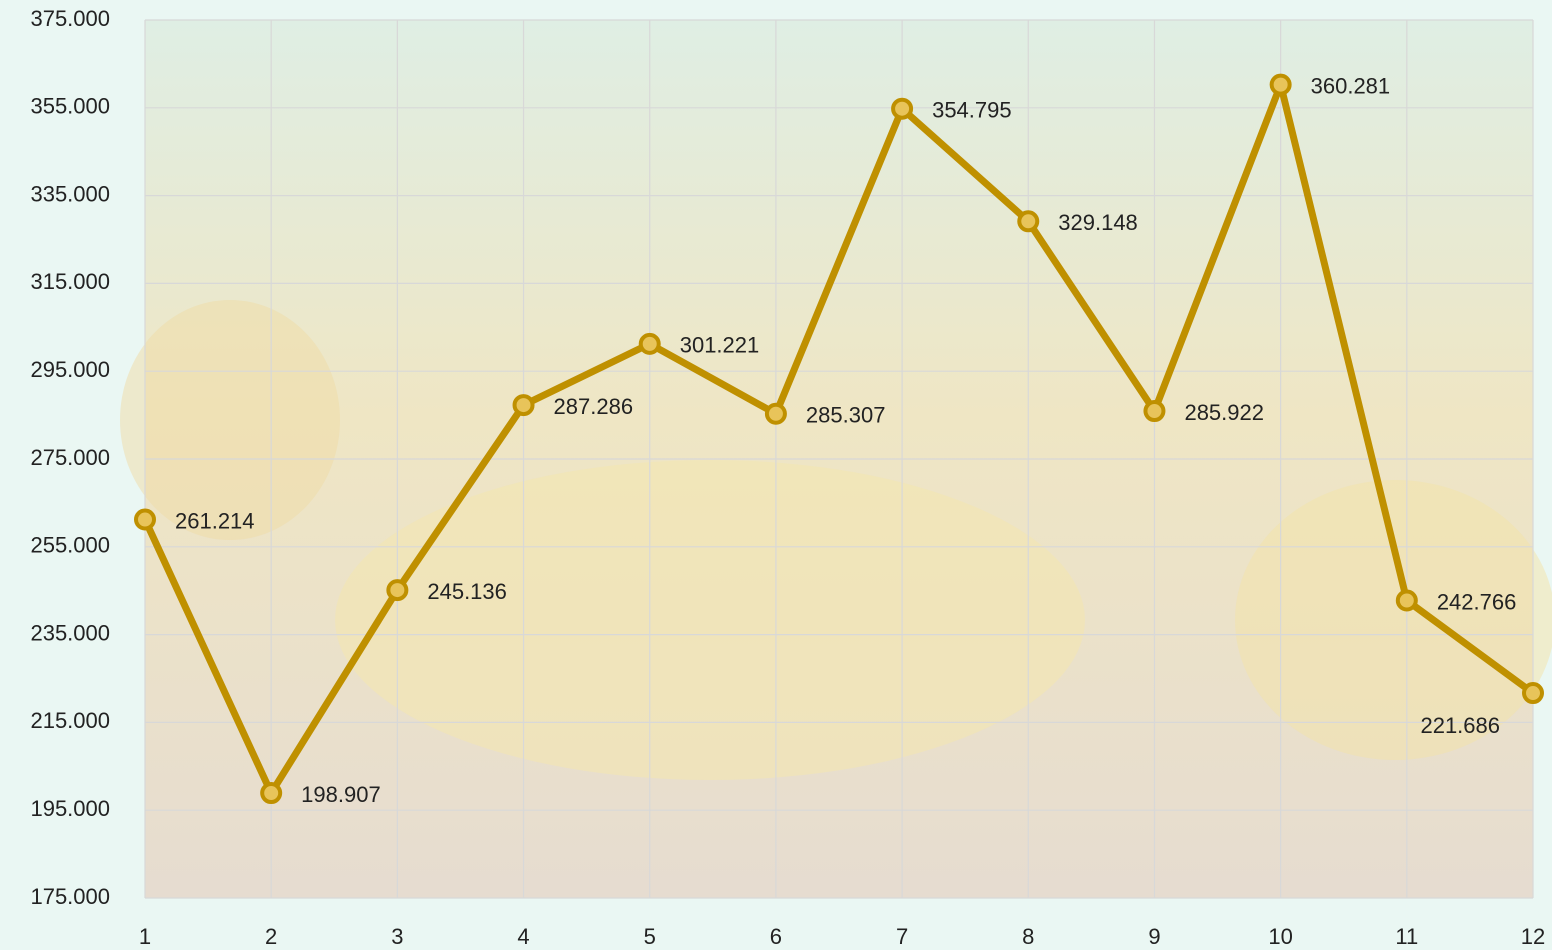  What do you see at coordinates (70, 808) in the screenshot?
I see `y-tick-label: 195.000` at bounding box center [70, 808].